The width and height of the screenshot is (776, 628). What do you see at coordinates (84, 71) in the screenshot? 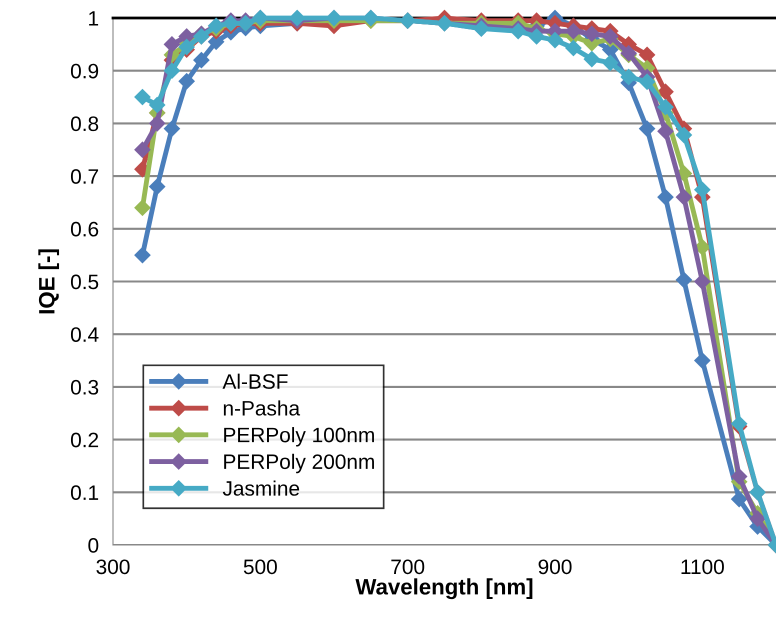
I see `y-tick-label: 0.9` at bounding box center [84, 71].